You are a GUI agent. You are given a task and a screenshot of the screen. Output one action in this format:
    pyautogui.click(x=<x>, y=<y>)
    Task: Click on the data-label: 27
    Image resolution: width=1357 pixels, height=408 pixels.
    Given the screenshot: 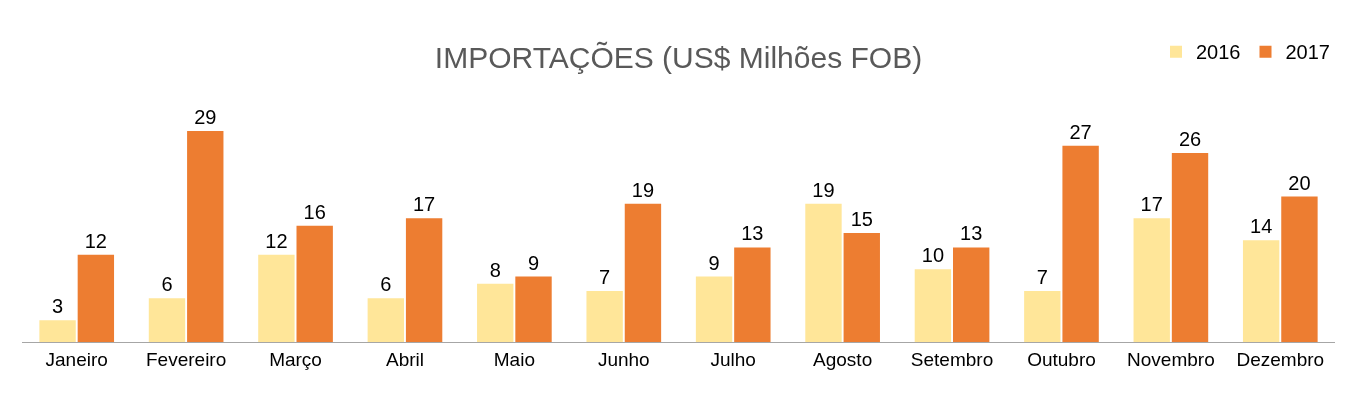 What is the action you would take?
    pyautogui.click(x=1080, y=131)
    